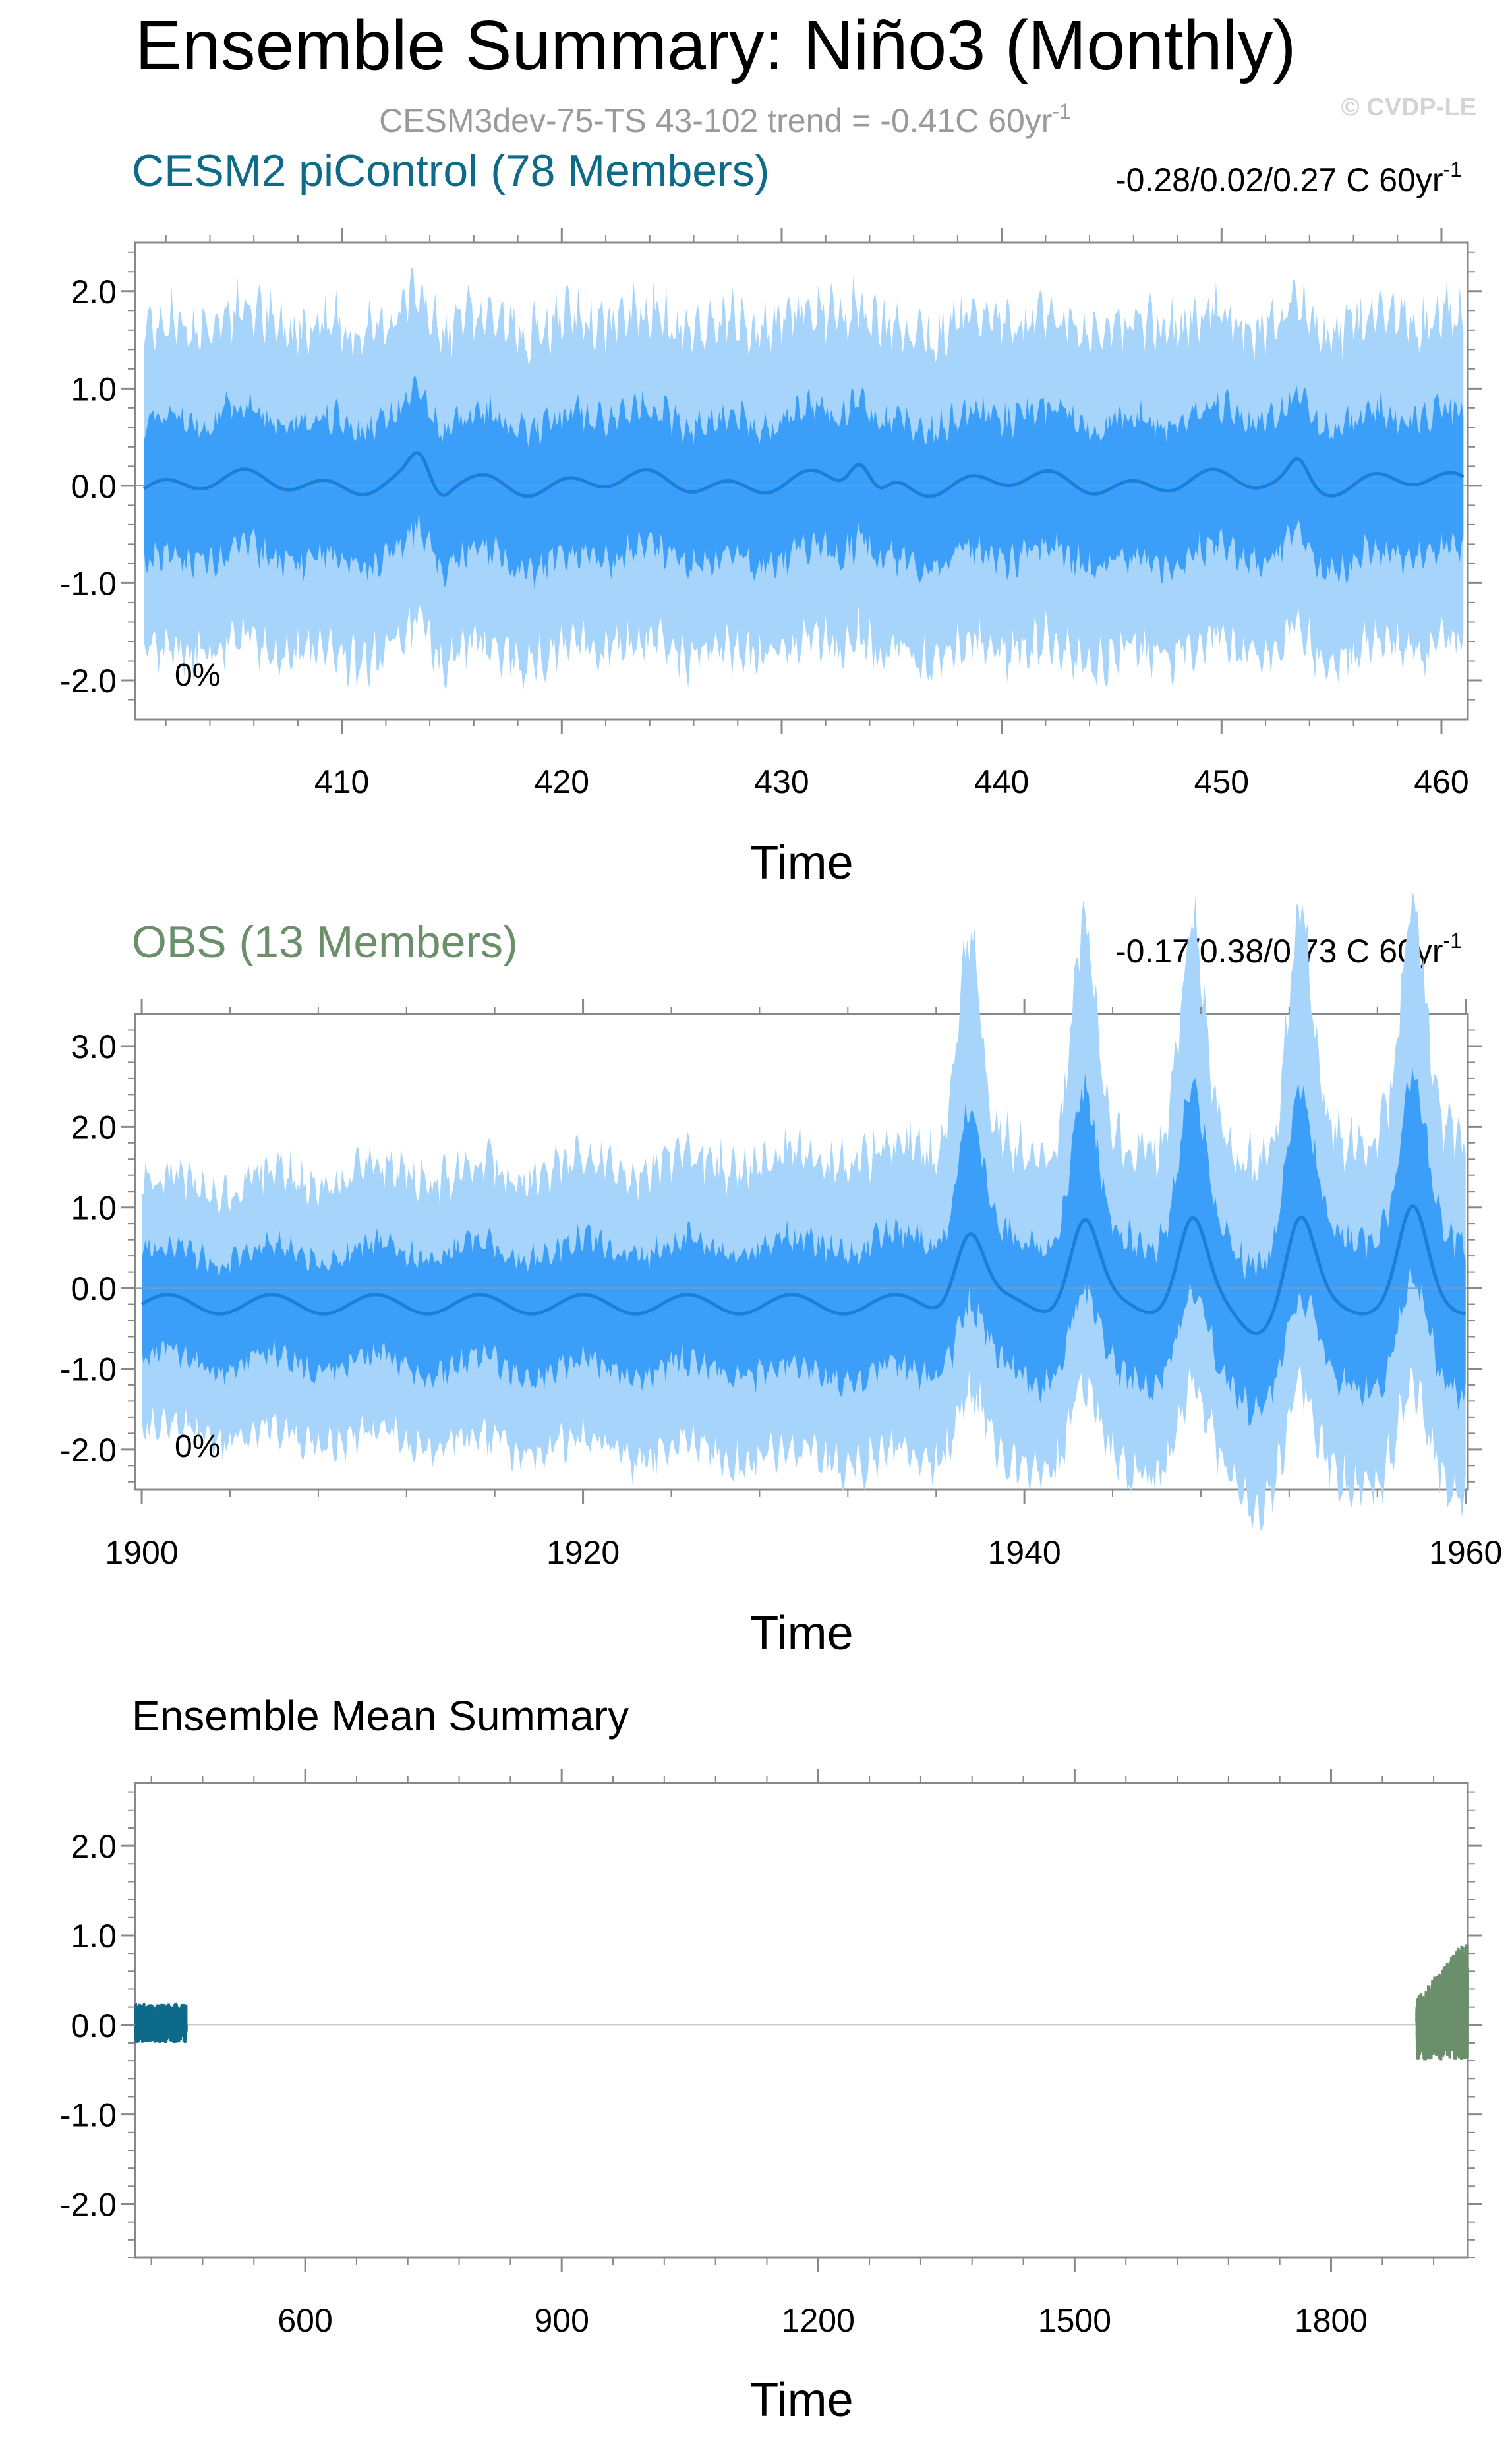 The image size is (1512, 2445). What do you see at coordinates (818, 2320) in the screenshot?
I see `x-tick-label: 1200` at bounding box center [818, 2320].